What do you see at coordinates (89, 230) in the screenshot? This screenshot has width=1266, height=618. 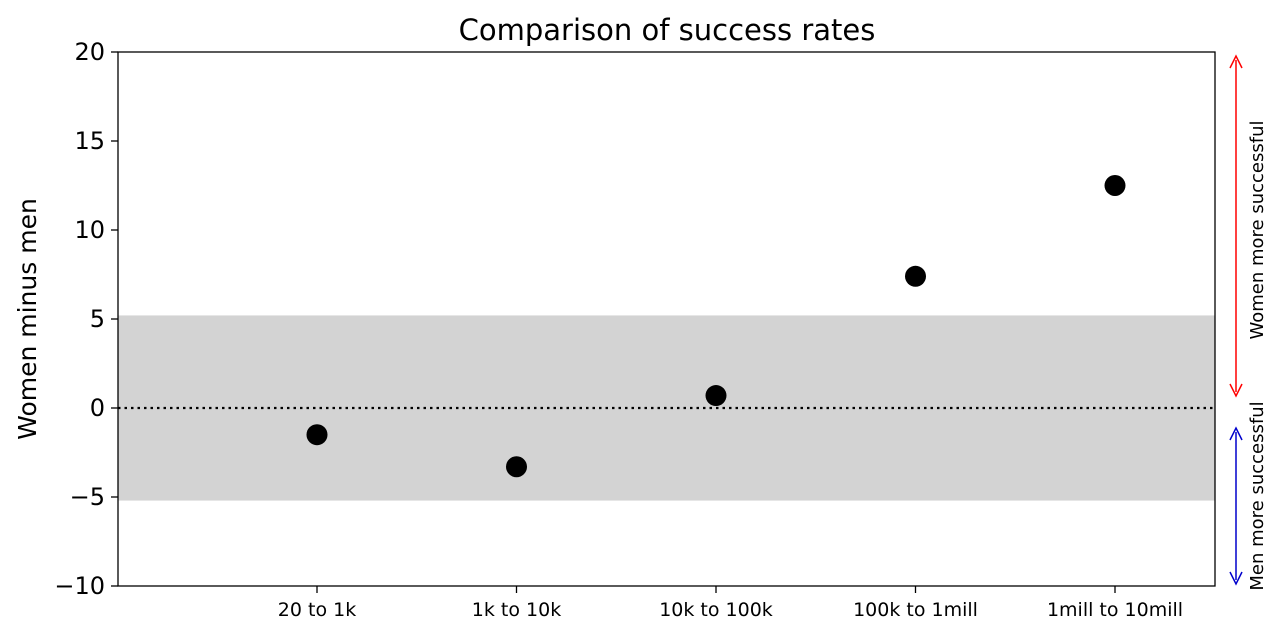 I see `y-tick-label: 10` at bounding box center [89, 230].